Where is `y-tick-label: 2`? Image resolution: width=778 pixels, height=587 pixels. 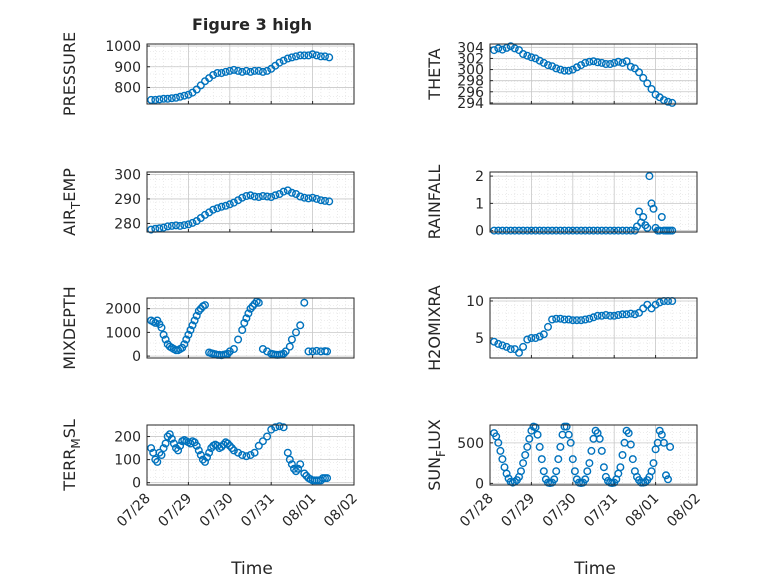 y-tick-label: 2 is located at coordinates (479, 177).